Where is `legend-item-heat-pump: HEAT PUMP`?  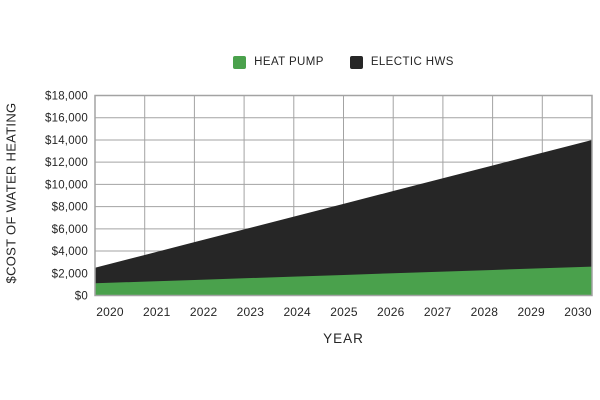
legend-item-heat-pump: HEAT PUMP is located at coordinates (278, 62).